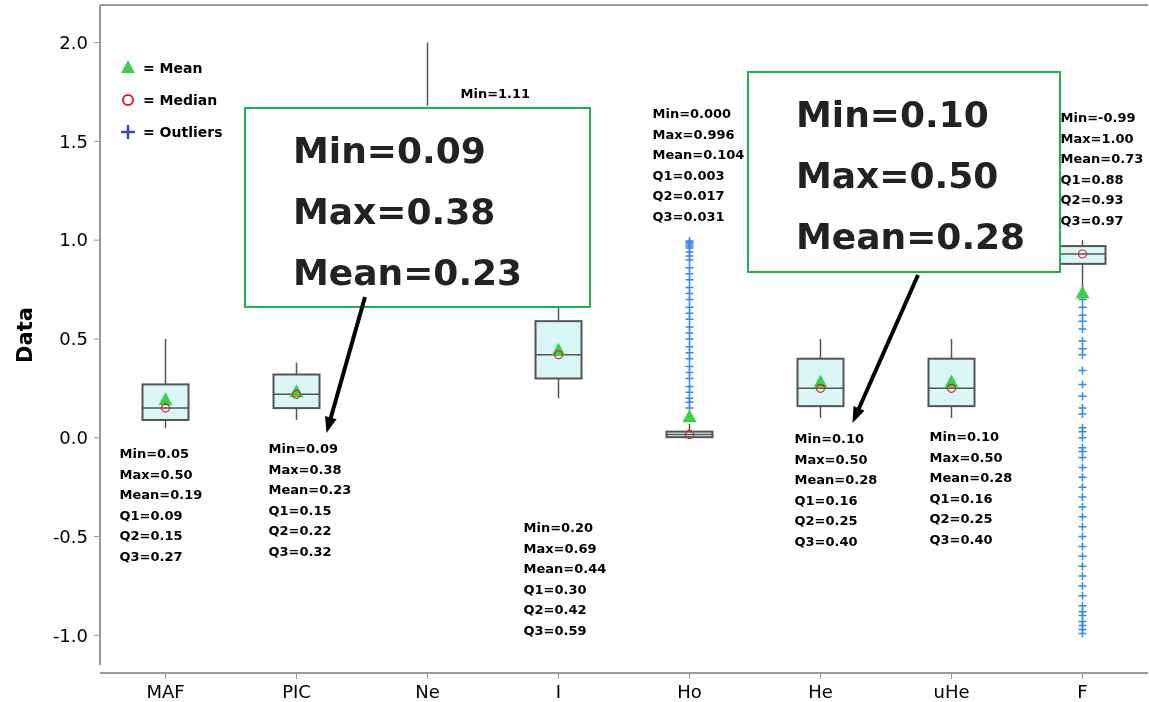 The height and width of the screenshot is (702, 1149). What do you see at coordinates (180, 99) in the screenshot?
I see `annotation: = Median` at bounding box center [180, 99].